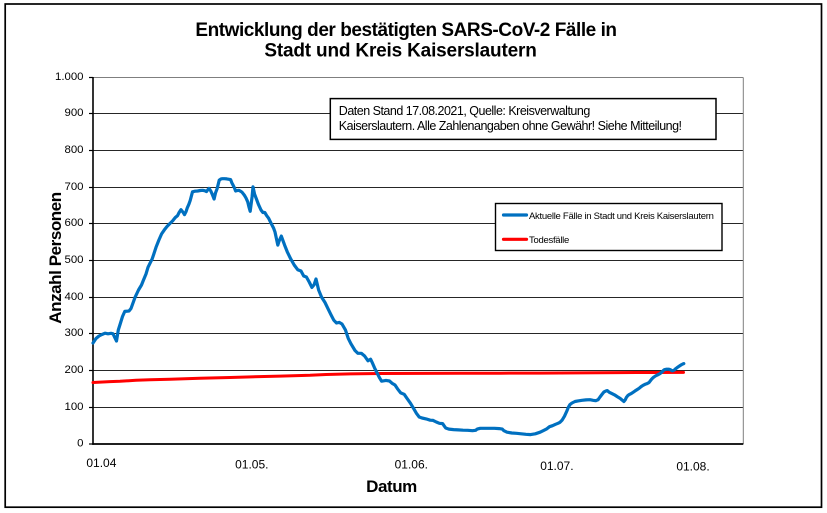  I want to click on svg-text: 01.06., so click(411, 465).